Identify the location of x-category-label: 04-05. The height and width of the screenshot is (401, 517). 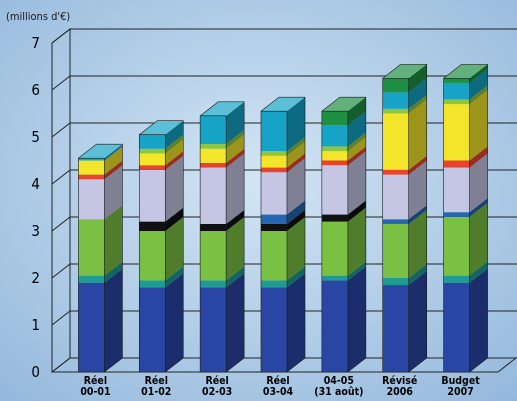
(339, 381).